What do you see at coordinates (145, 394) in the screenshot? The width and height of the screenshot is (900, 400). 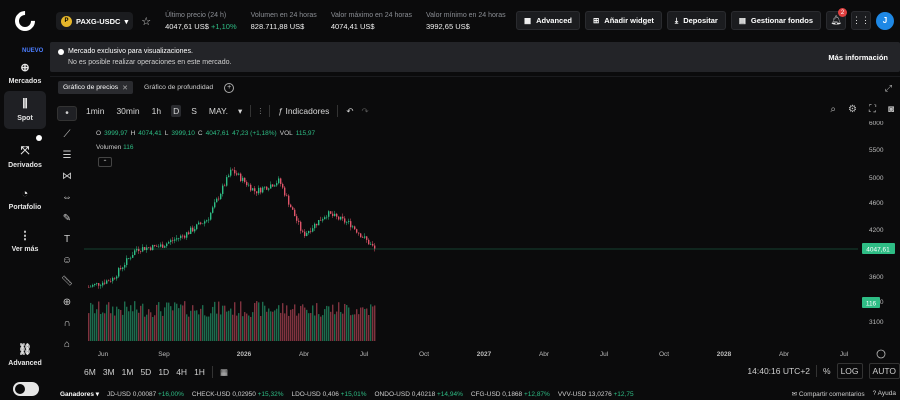 I see `ticker-item: JD-USD 0,00087 +16,00%` at bounding box center [145, 394].